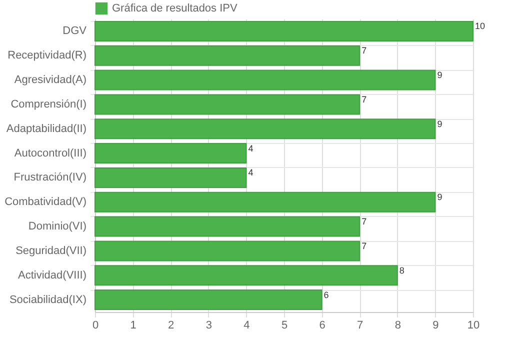 The image size is (511, 344). I want to click on x-tick-label: 1, so click(133, 326).